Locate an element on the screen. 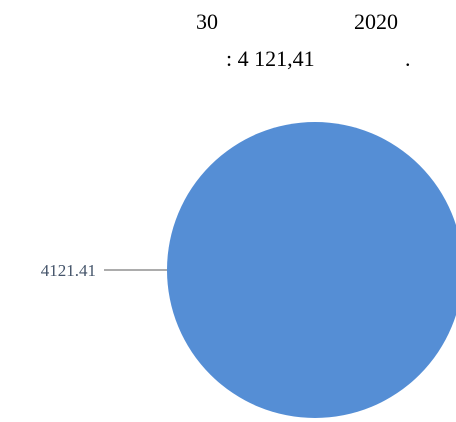  chart-title-line2-b: . is located at coordinates (408, 58).